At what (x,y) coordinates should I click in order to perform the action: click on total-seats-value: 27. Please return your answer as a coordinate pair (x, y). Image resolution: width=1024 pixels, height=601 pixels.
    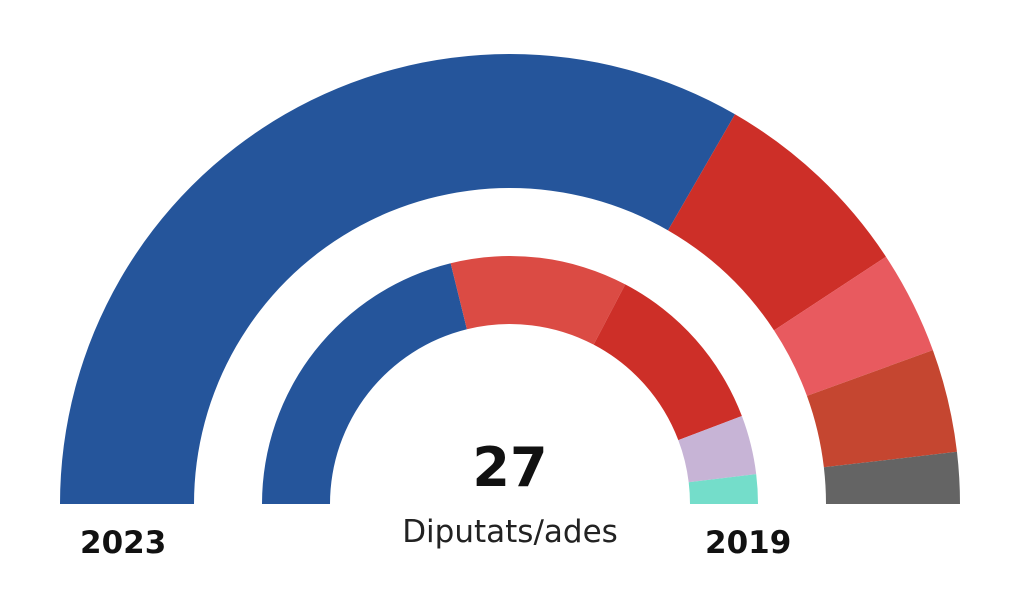
    Looking at the image, I should click on (510, 467).